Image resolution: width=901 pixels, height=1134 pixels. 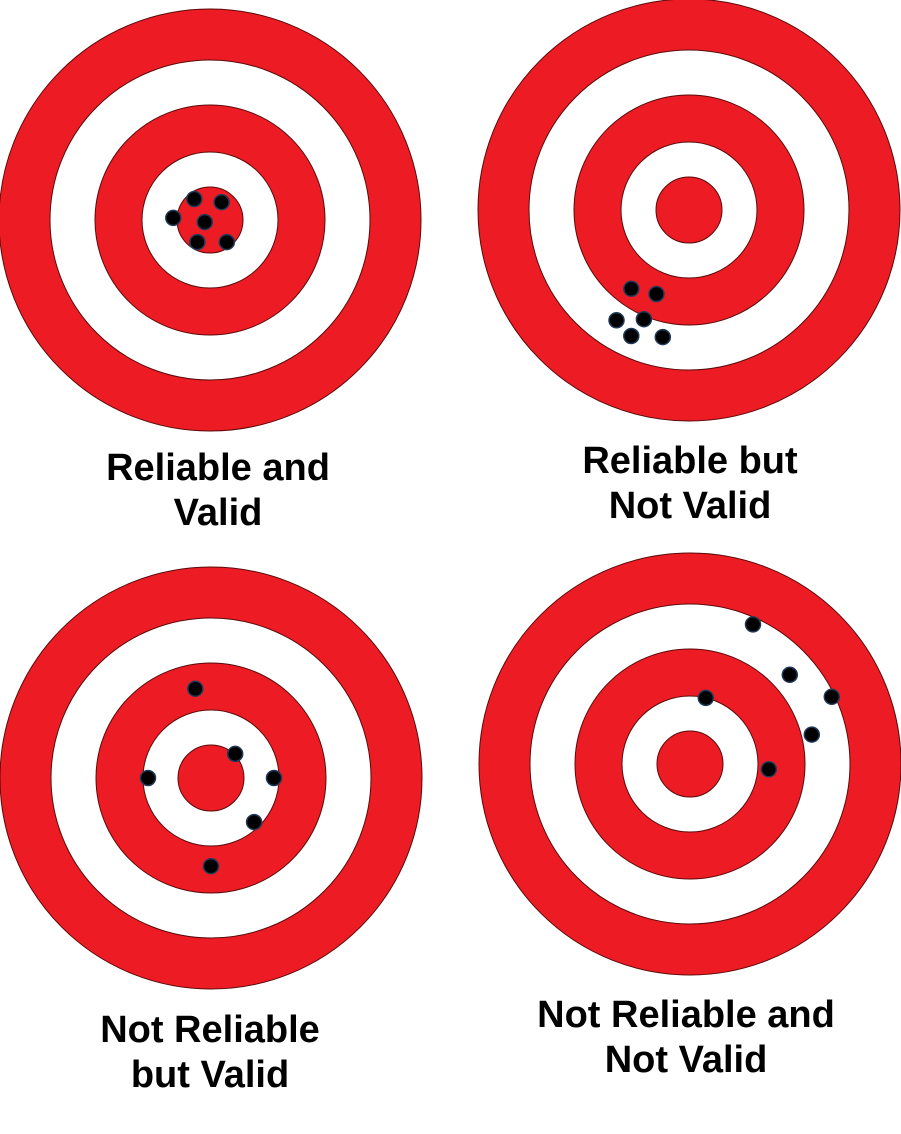 I want to click on caption-reliable-not-valid: Reliable but Not Valid, so click(x=690, y=484).